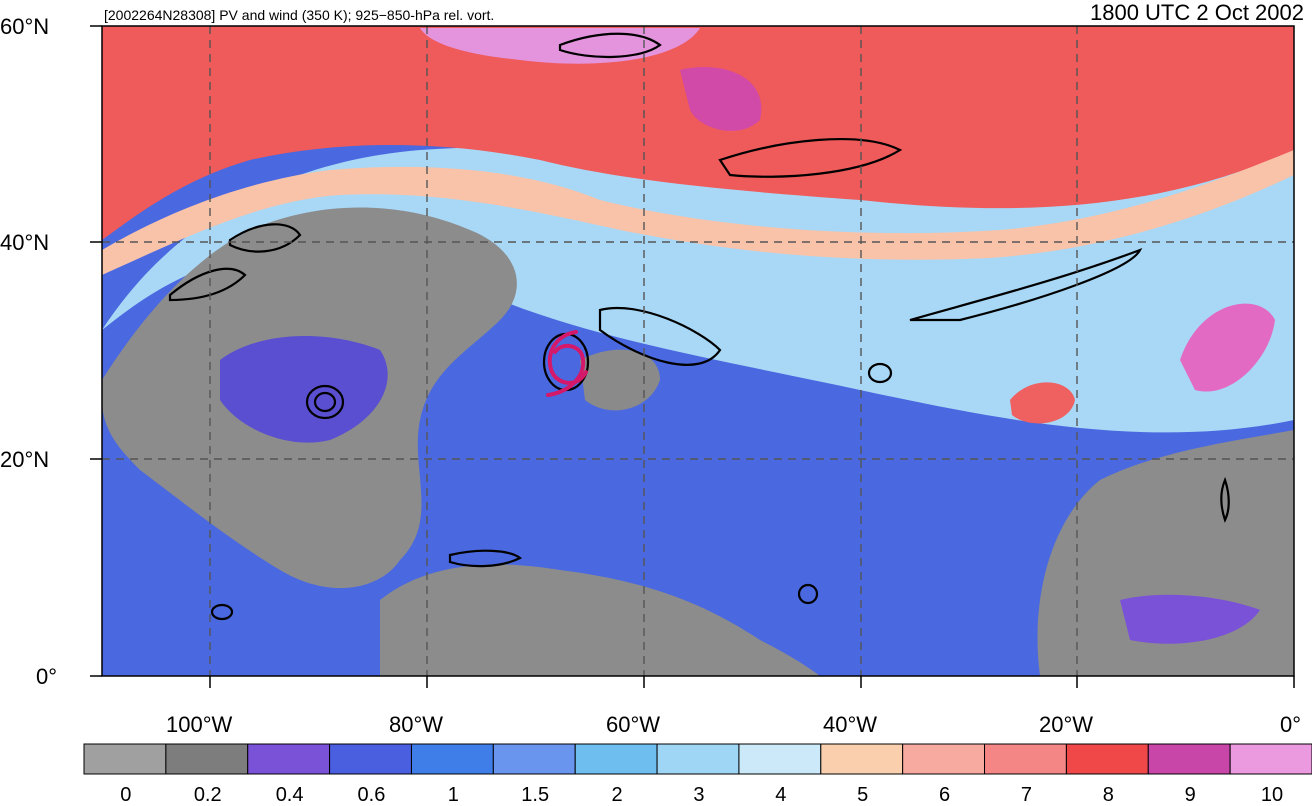 This screenshot has width=1312, height=806. What do you see at coordinates (617, 795) in the screenshot?
I see `colorbar-label: 2` at bounding box center [617, 795].